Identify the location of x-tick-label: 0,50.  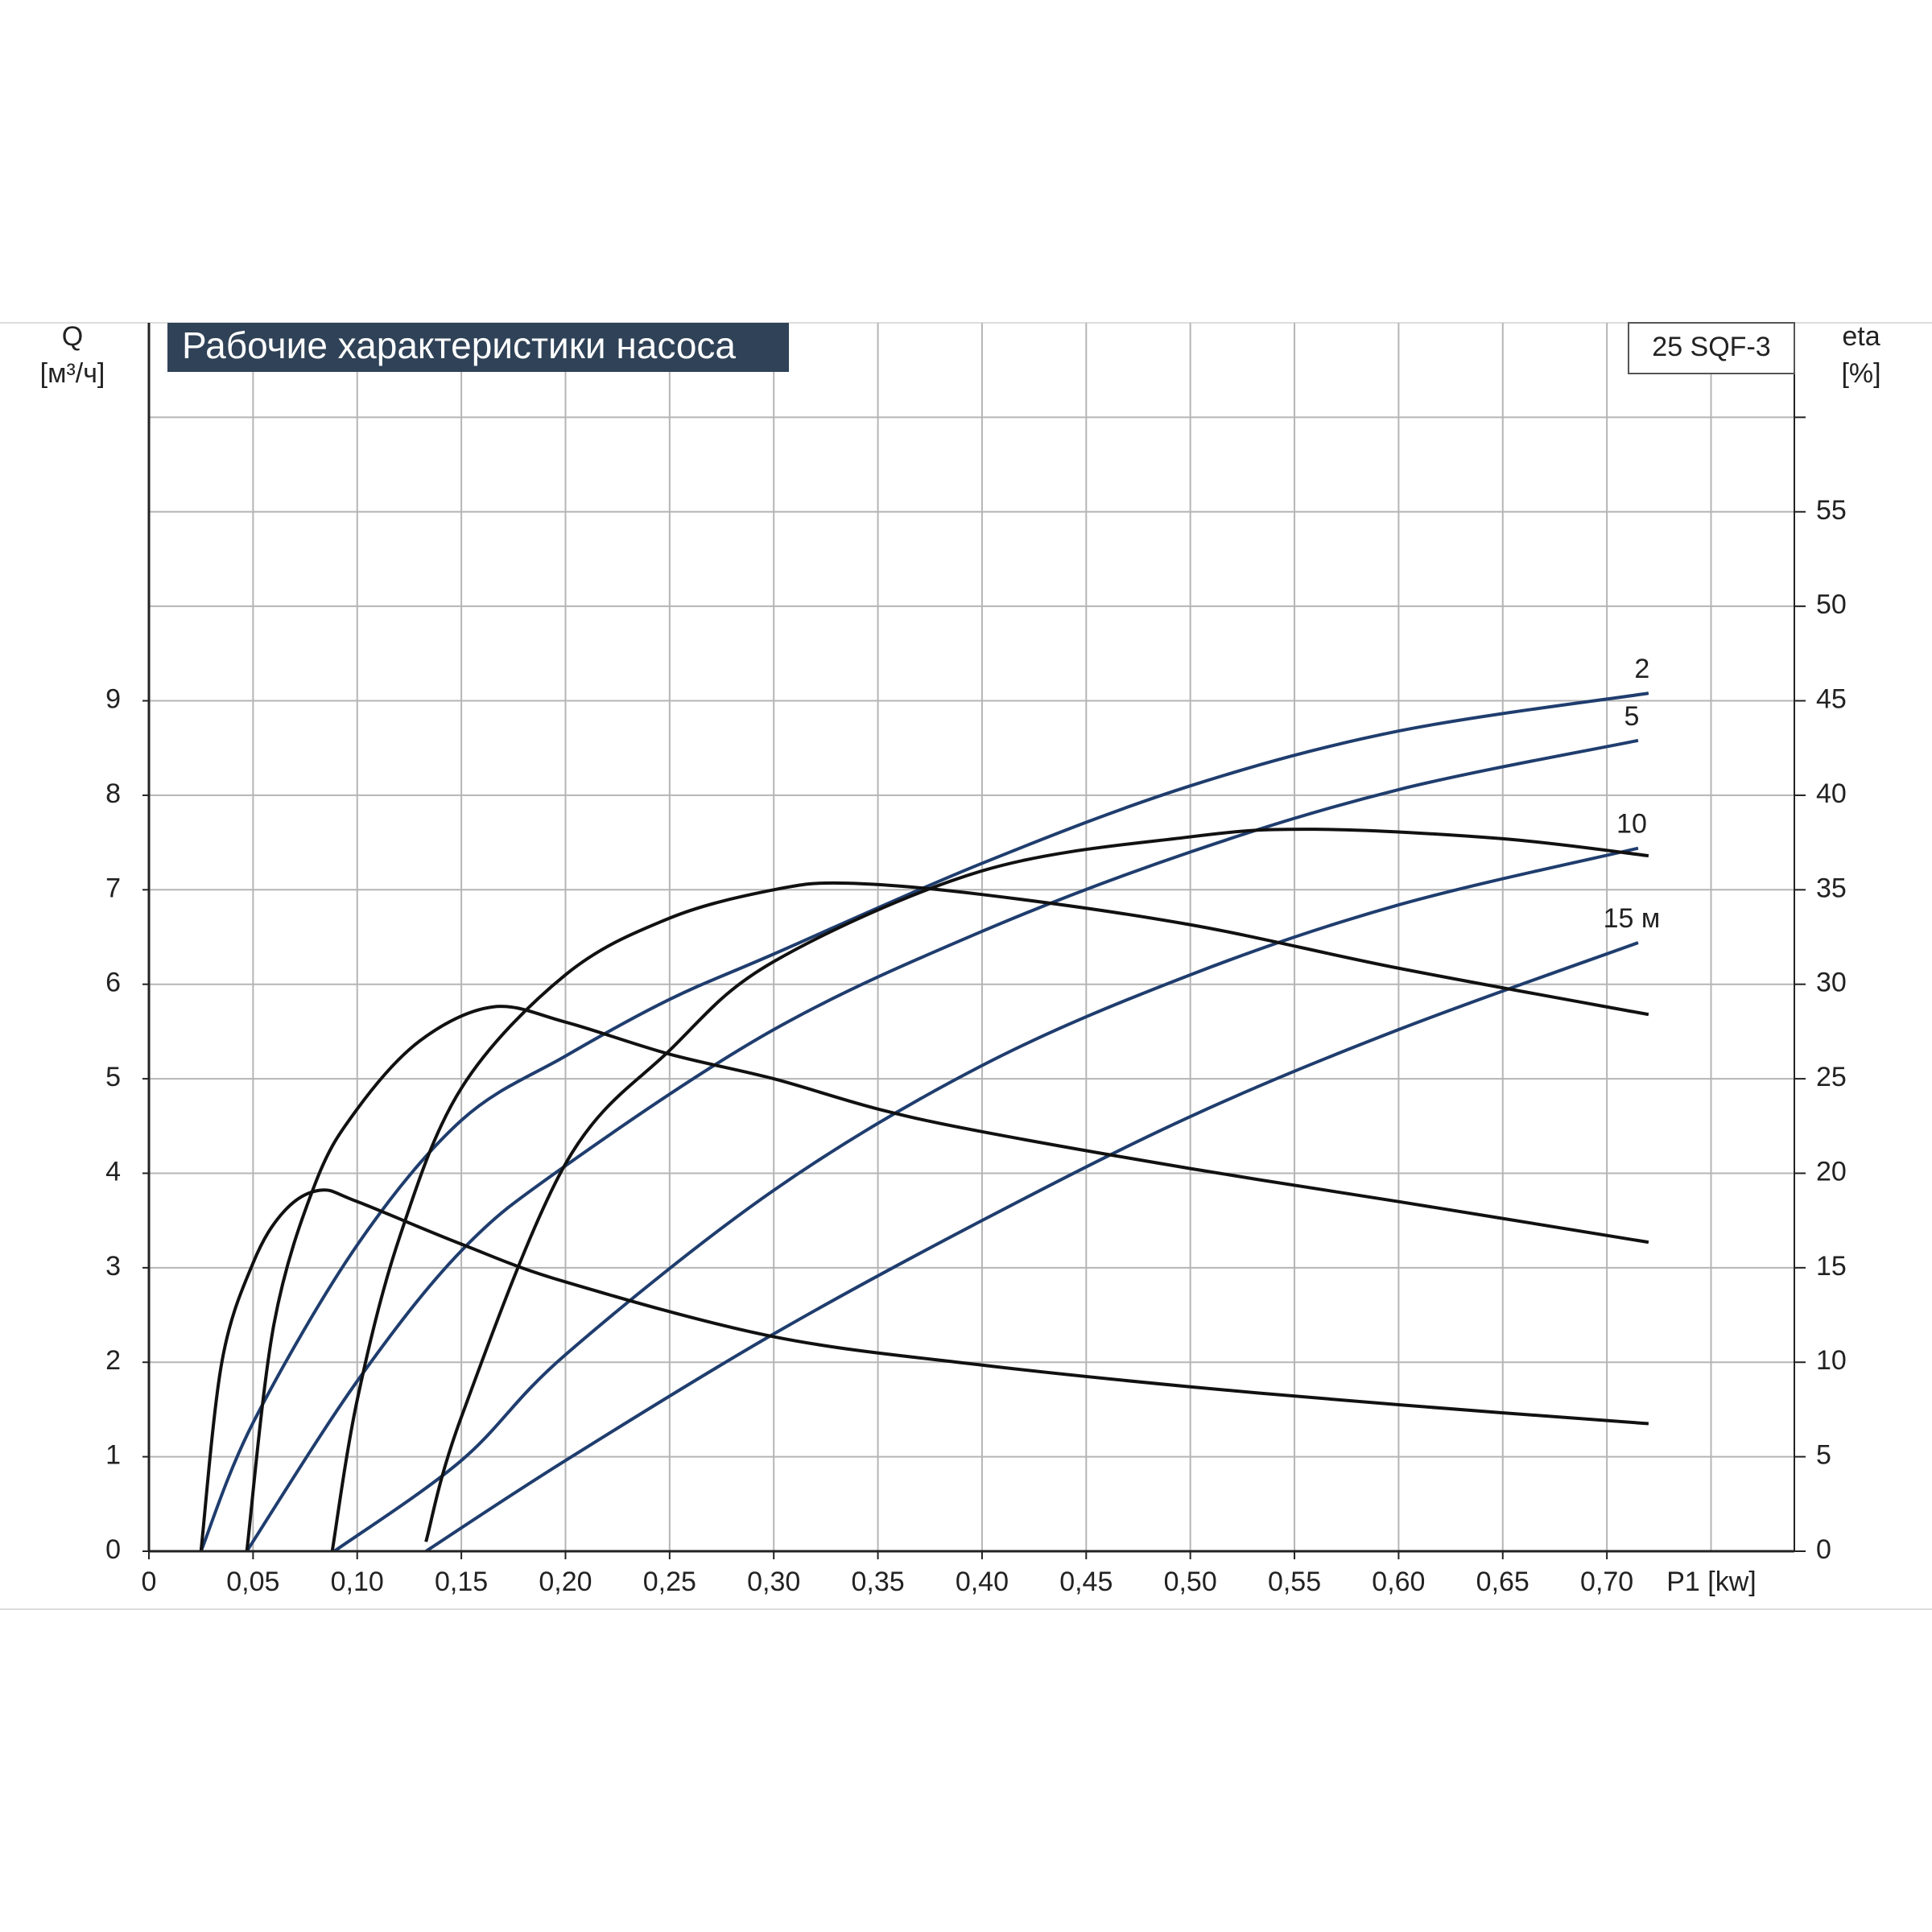
(1190, 1582).